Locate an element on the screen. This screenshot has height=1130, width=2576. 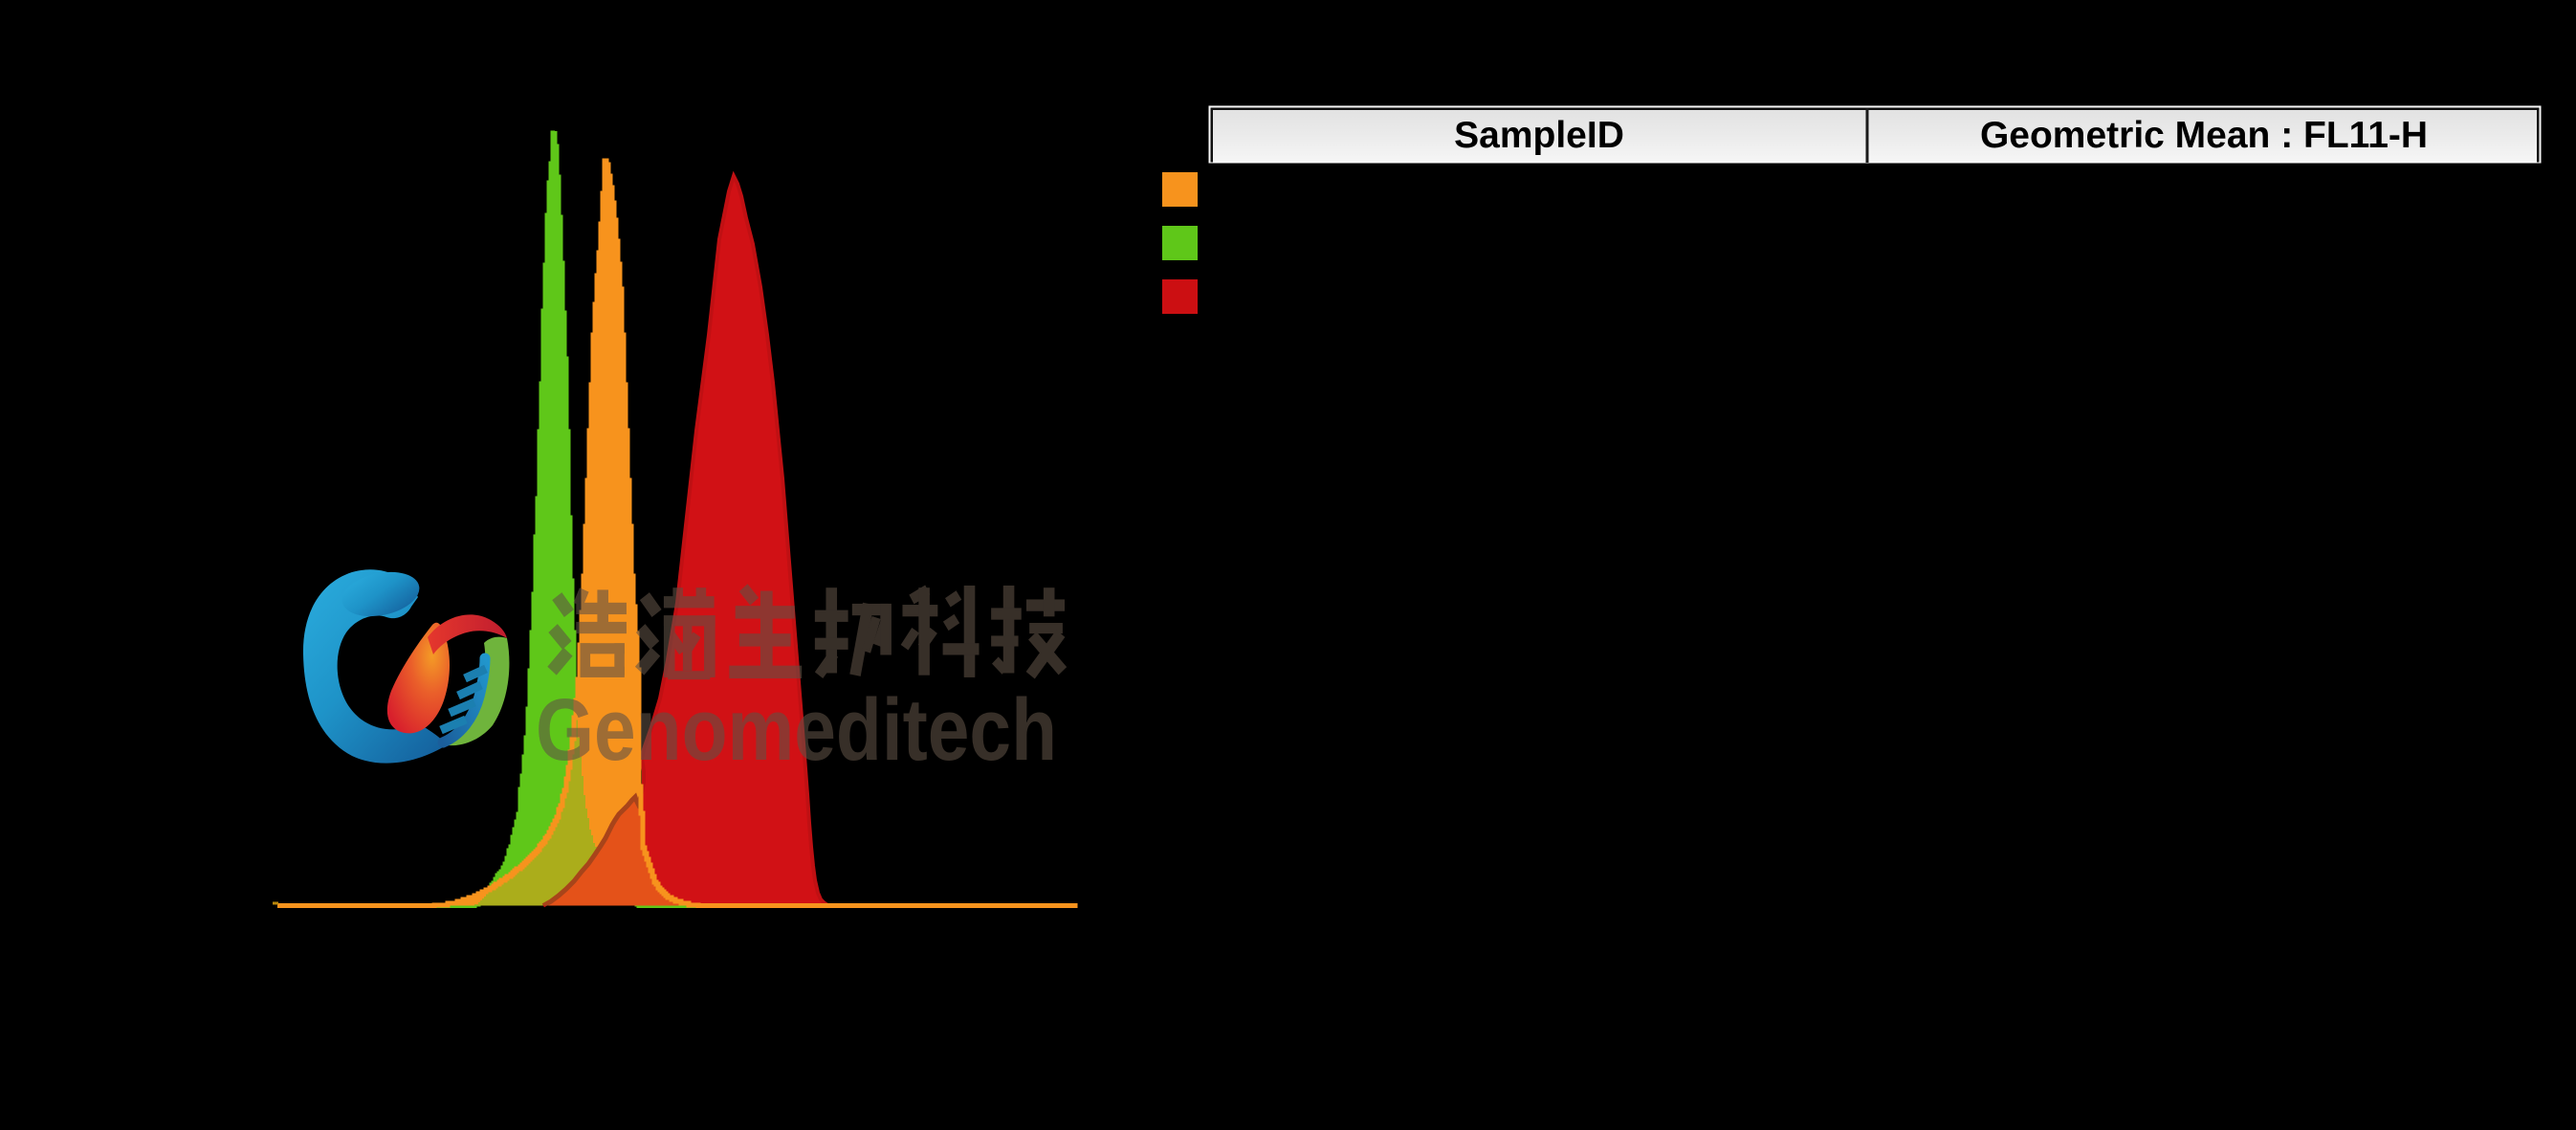
svg-text: Geometric Mean : FL11-H is located at coordinates (2204, 135).